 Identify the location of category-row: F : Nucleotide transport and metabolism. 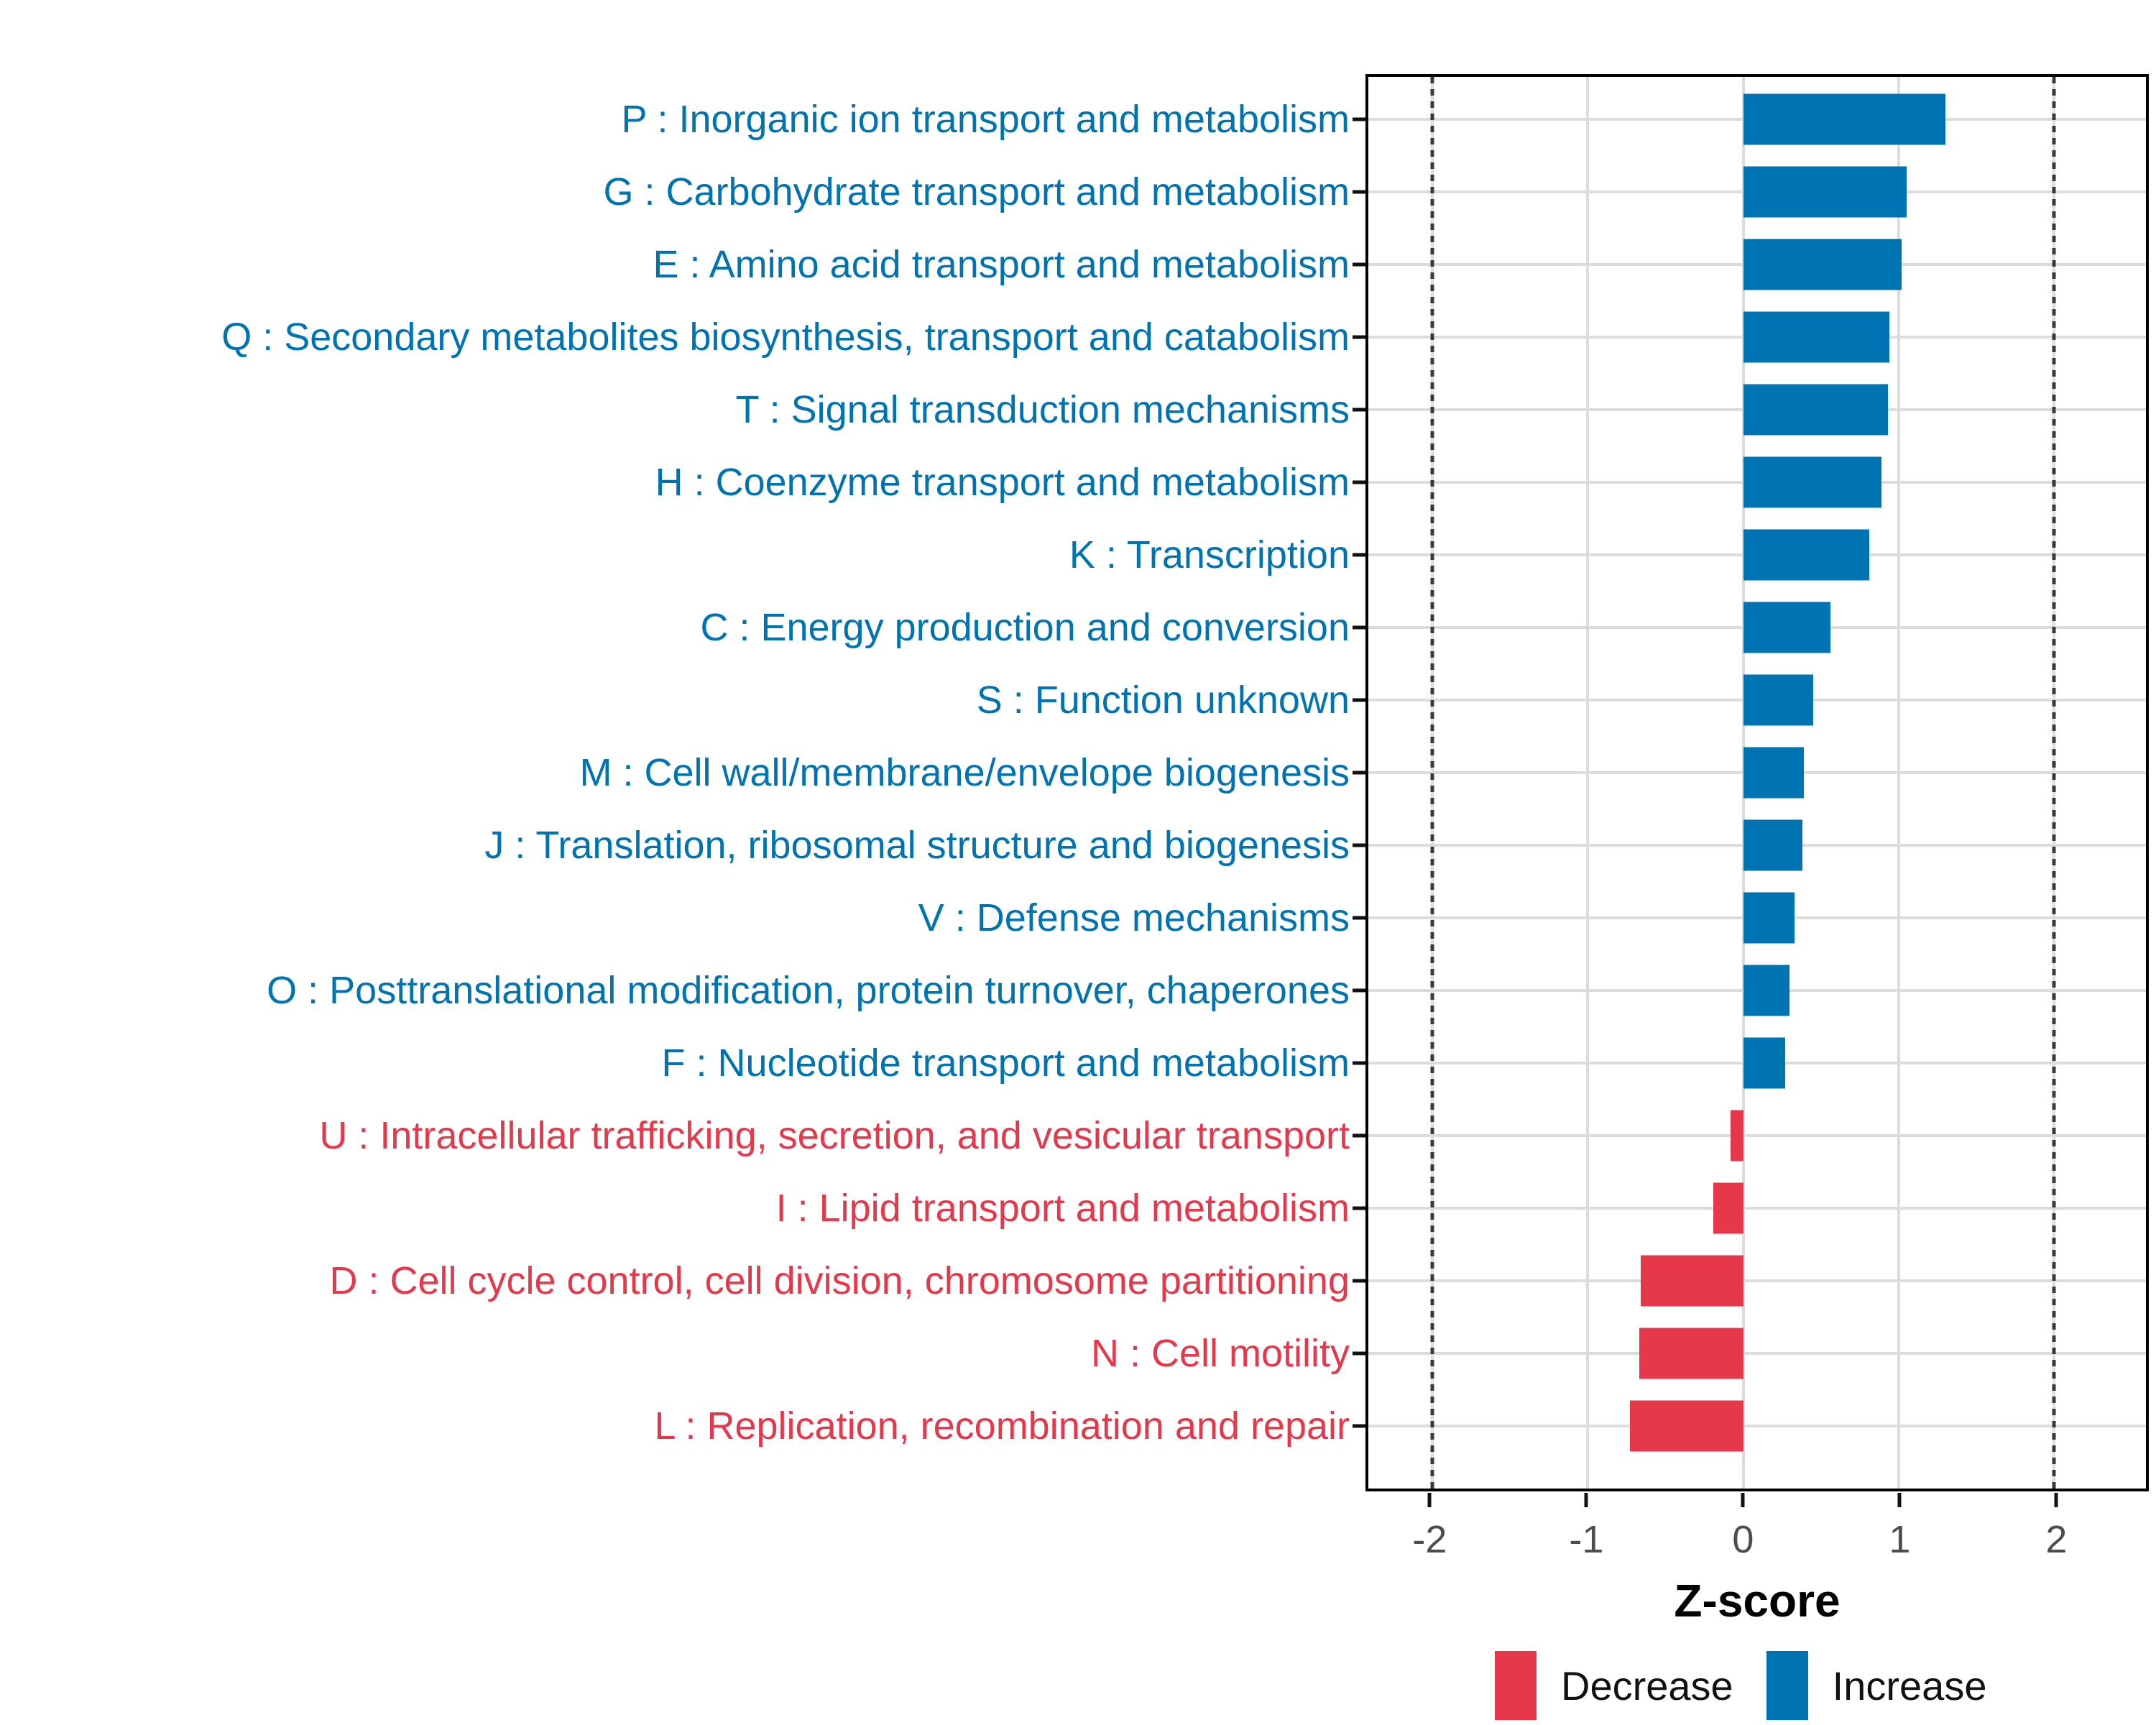
(1404, 1063).